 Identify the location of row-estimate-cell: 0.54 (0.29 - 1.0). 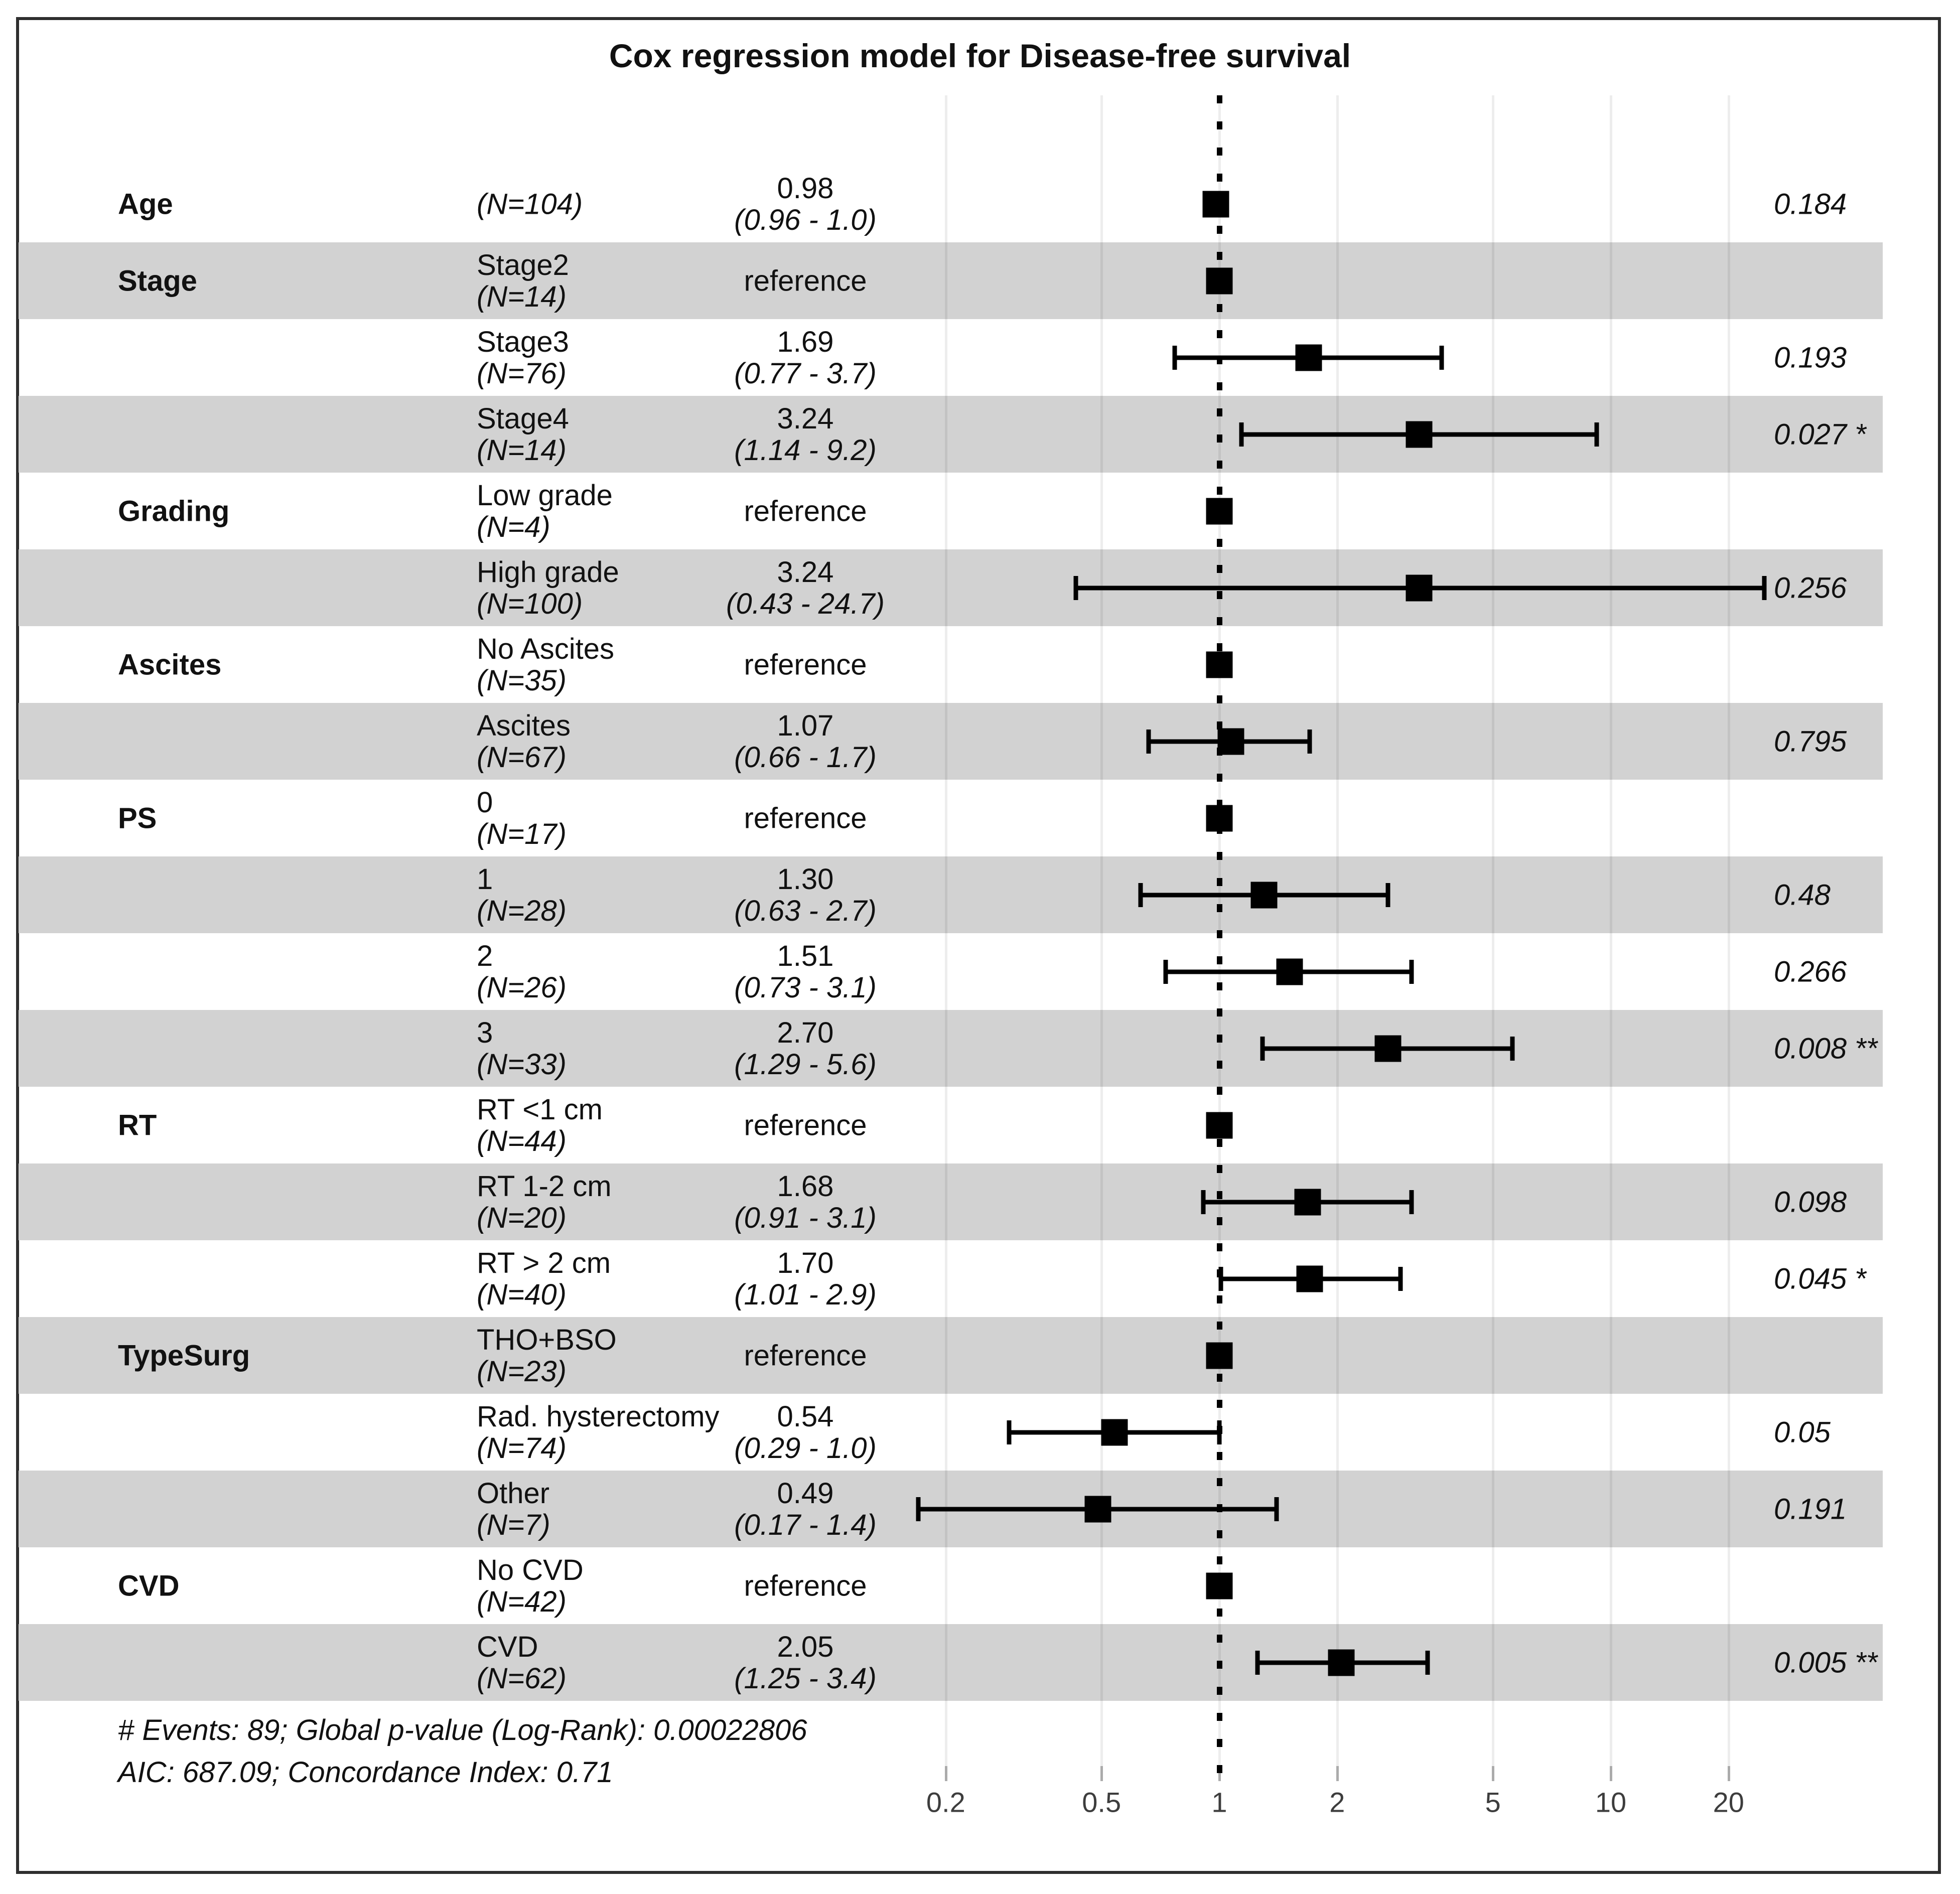
(805, 1432).